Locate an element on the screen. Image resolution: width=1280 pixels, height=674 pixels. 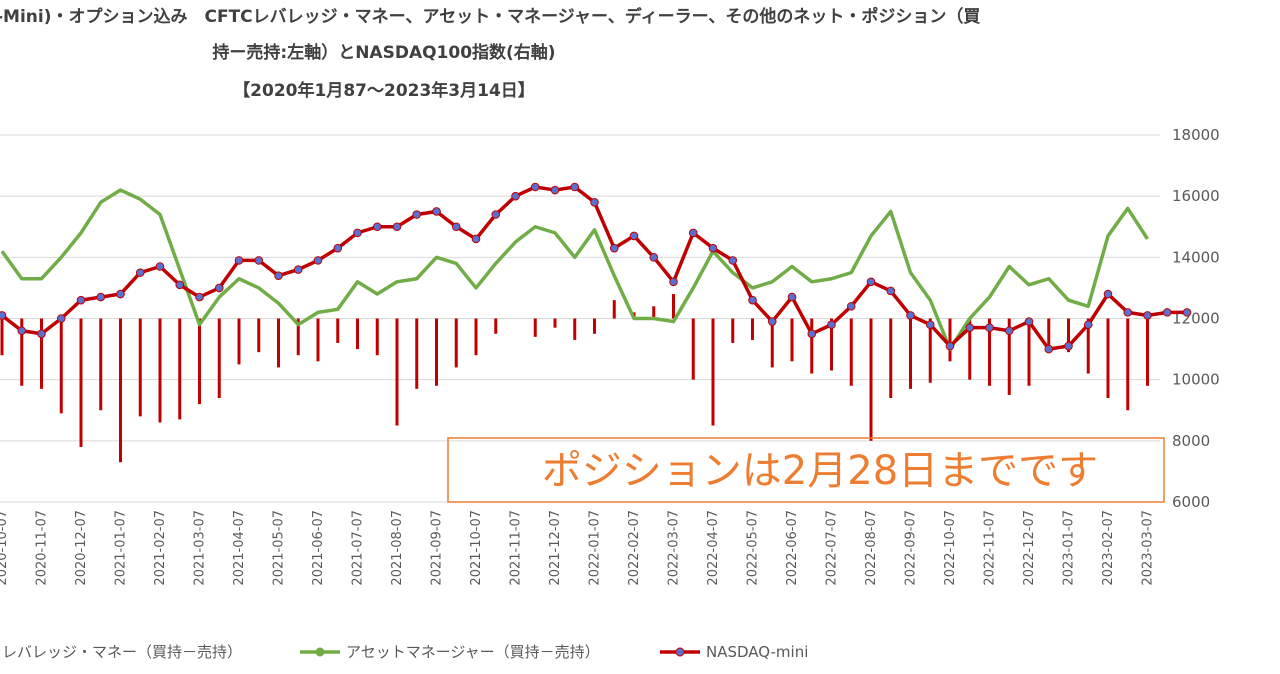
x-tick-label: 2021-12-07 is located at coordinates (555, 548).